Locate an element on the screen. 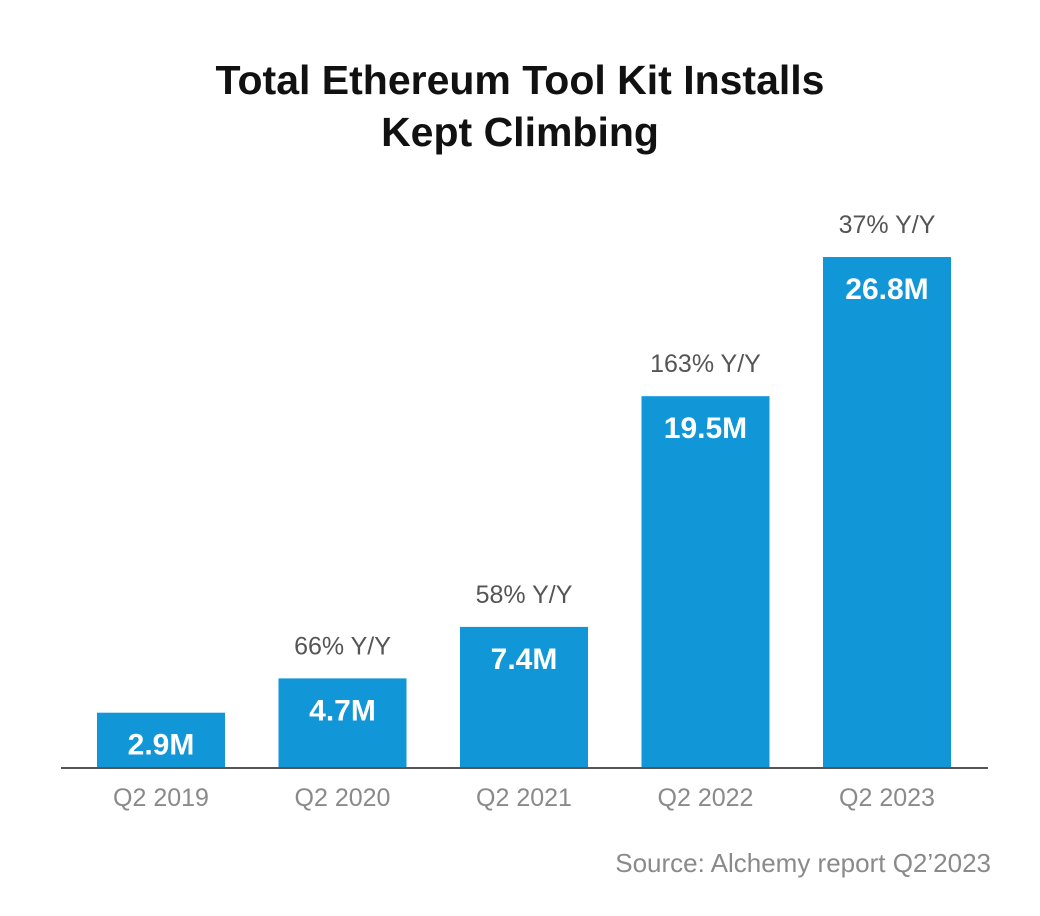 The width and height of the screenshot is (1040, 916). x-tick-label: Q2 2020 is located at coordinates (343, 798).